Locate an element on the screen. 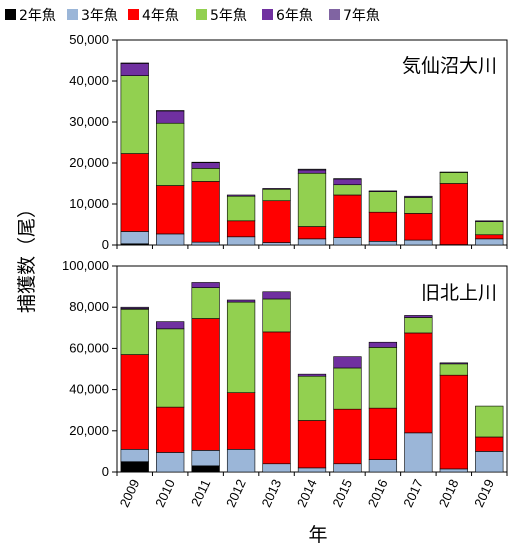 The width and height of the screenshot is (512, 547). legend-label-1: 3年魚 is located at coordinates (99, 16).